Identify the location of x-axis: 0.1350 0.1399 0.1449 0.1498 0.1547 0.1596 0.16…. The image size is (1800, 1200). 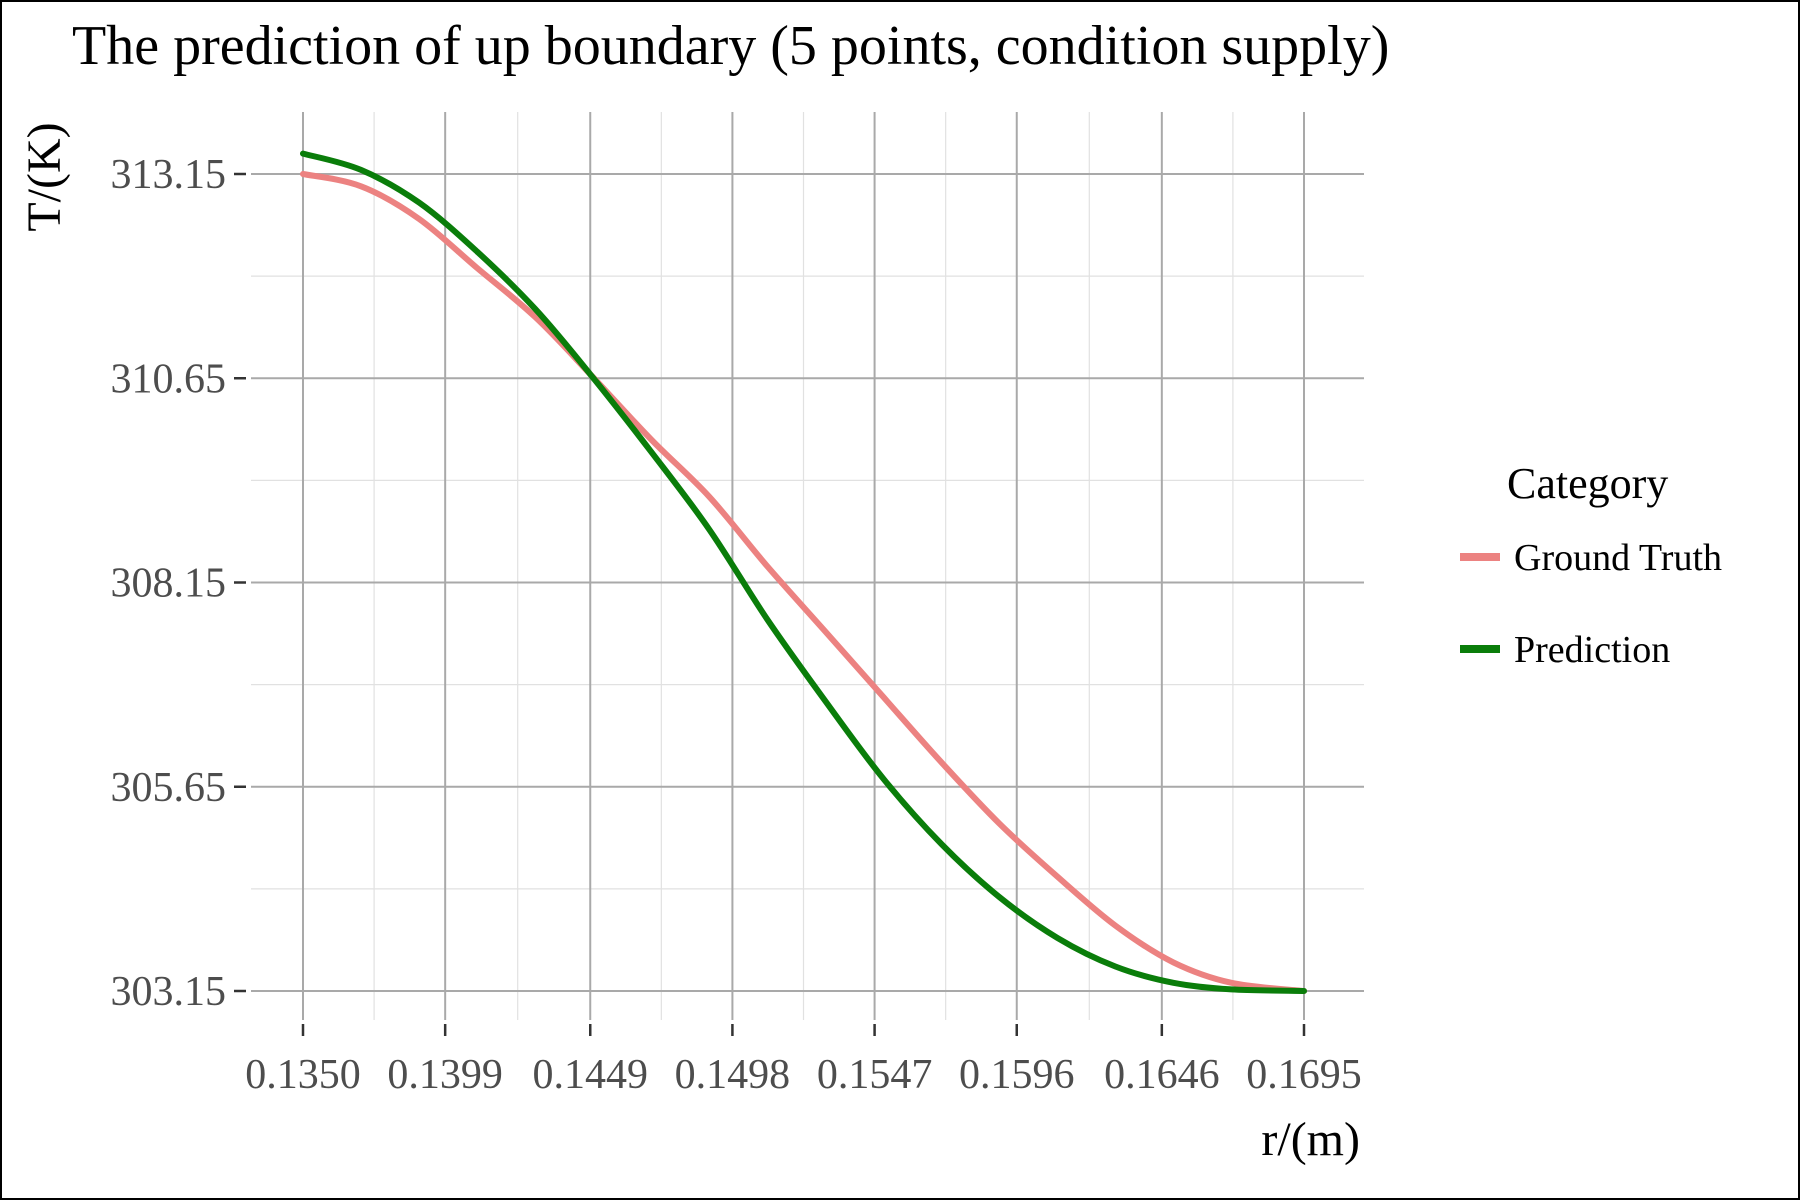
(803, 1061).